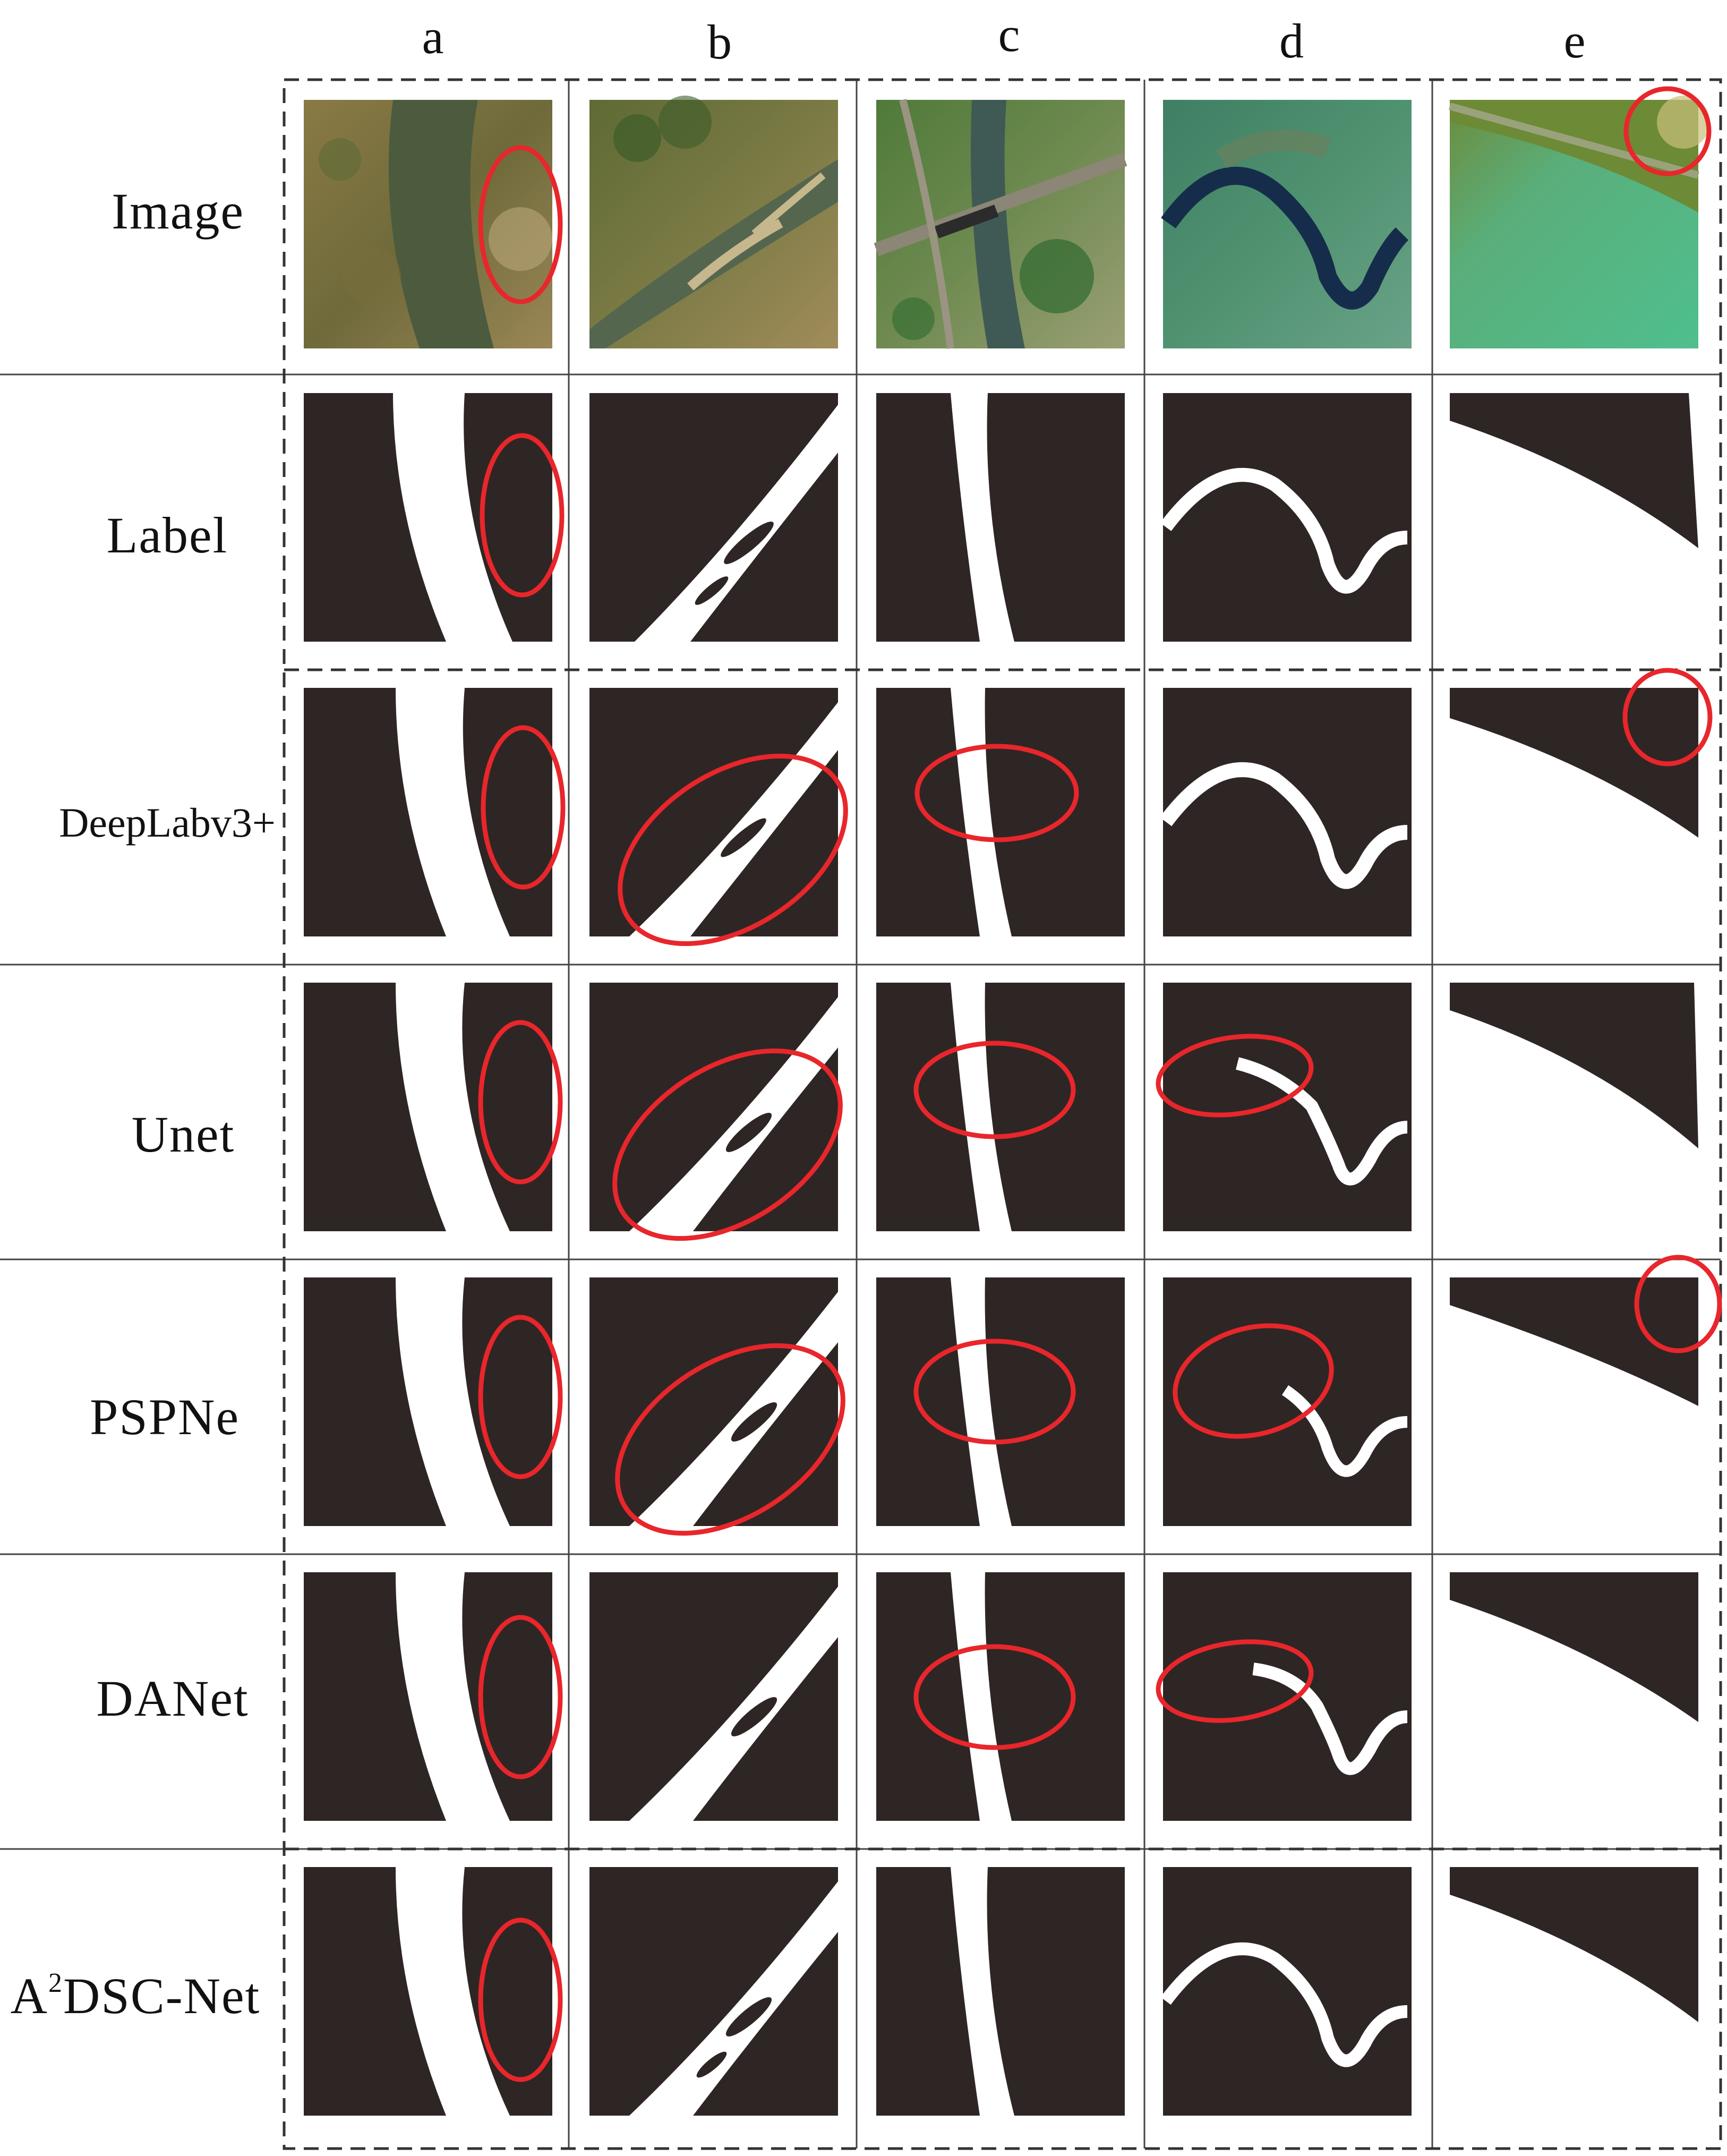 This screenshot has height=2156, width=1727. Describe the element at coordinates (522, 515) in the screenshot. I see `highlight-label-a` at that location.